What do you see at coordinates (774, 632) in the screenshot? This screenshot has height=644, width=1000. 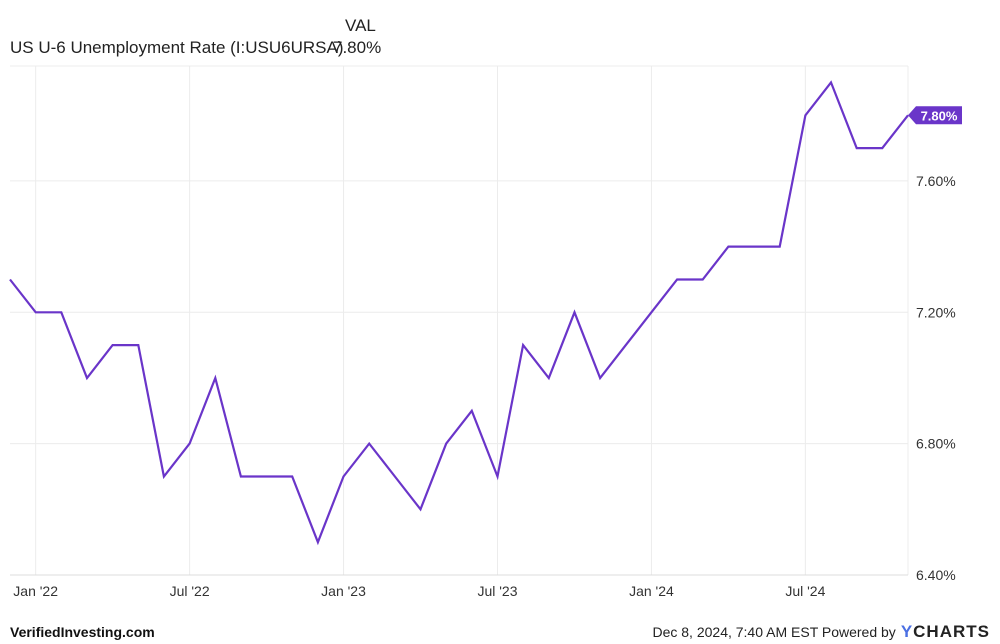 I see `timestamp-text: Dec 8, 2024, 7:40 AM EST Powered by` at bounding box center [774, 632].